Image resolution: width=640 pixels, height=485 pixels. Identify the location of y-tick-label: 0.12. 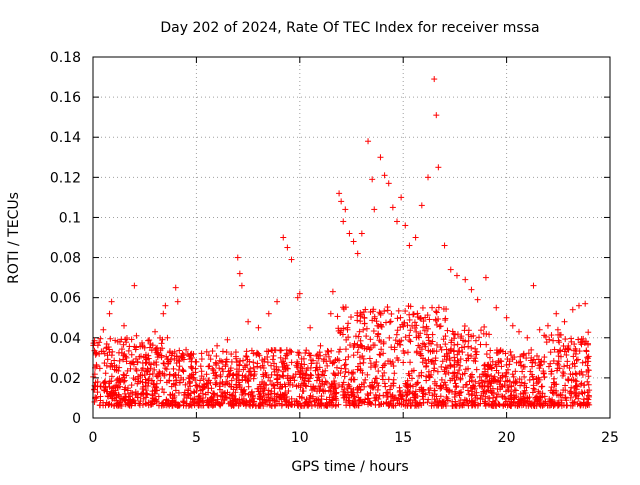
(65, 178).